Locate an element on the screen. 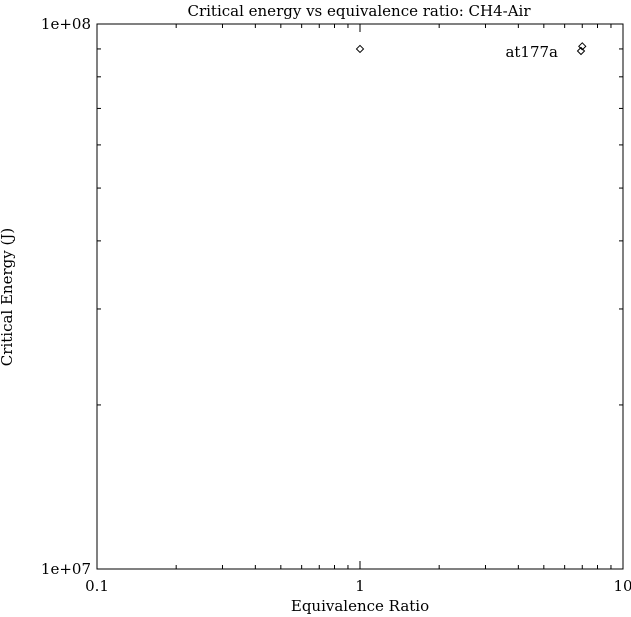  legend-marker is located at coordinates (581, 51).